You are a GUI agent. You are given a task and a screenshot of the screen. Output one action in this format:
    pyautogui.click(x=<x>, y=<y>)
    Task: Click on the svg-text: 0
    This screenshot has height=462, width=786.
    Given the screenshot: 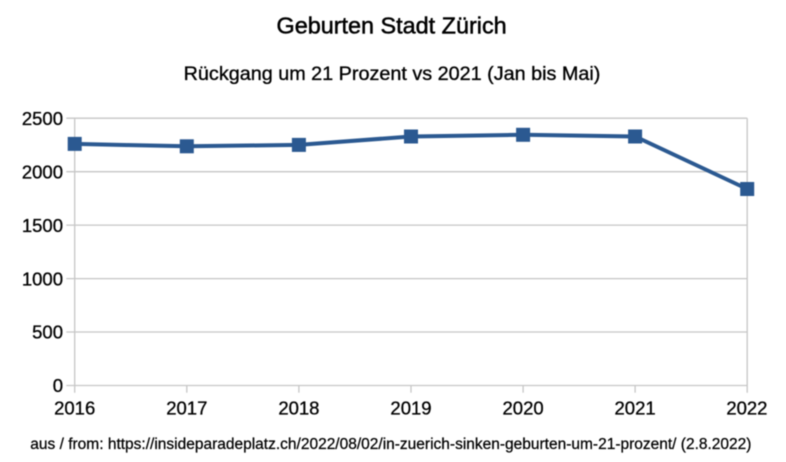 What is the action you would take?
    pyautogui.click(x=58, y=385)
    